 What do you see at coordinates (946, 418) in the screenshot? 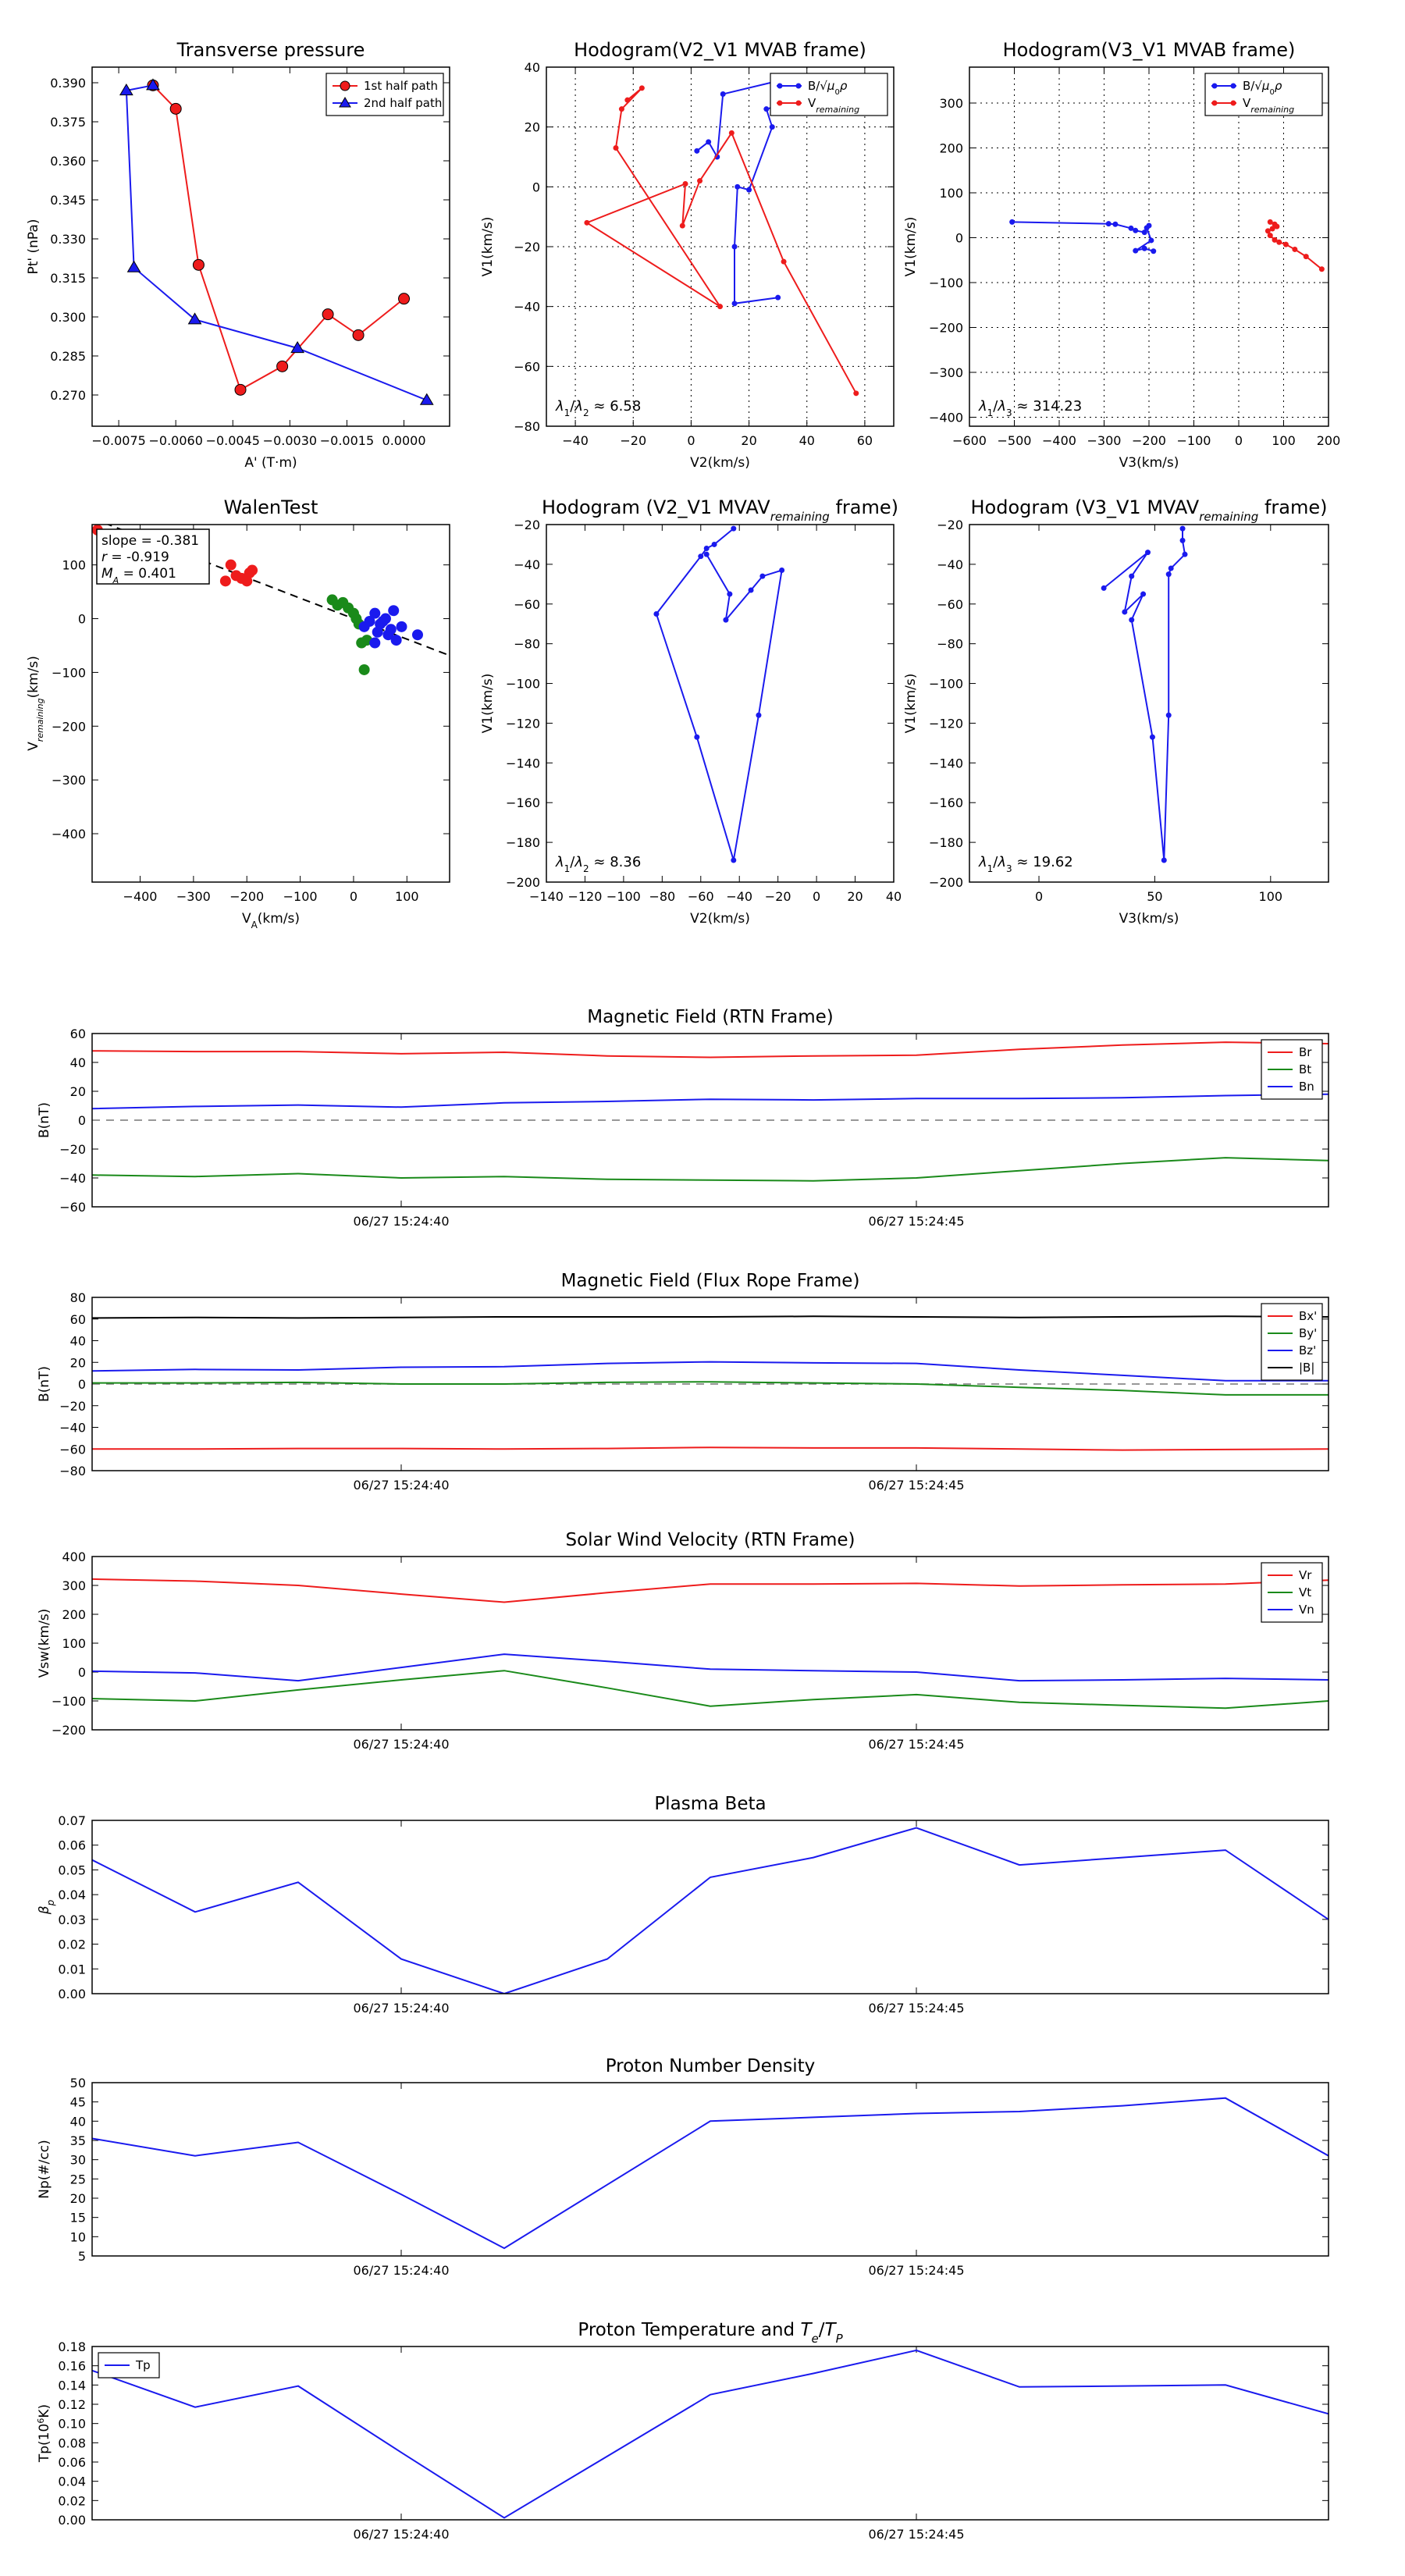
I see `y-tick-label: −400` at bounding box center [946, 418].